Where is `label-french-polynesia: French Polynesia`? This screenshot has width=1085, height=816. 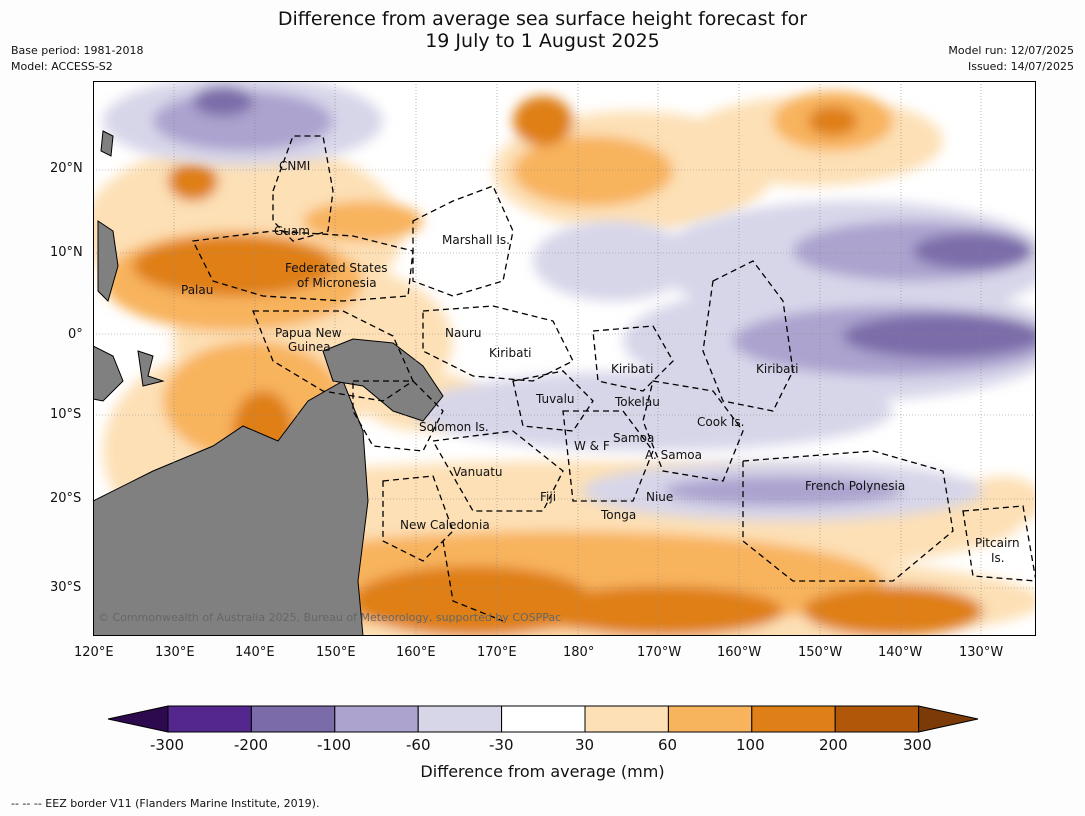 label-french-polynesia: French Polynesia is located at coordinates (855, 486).